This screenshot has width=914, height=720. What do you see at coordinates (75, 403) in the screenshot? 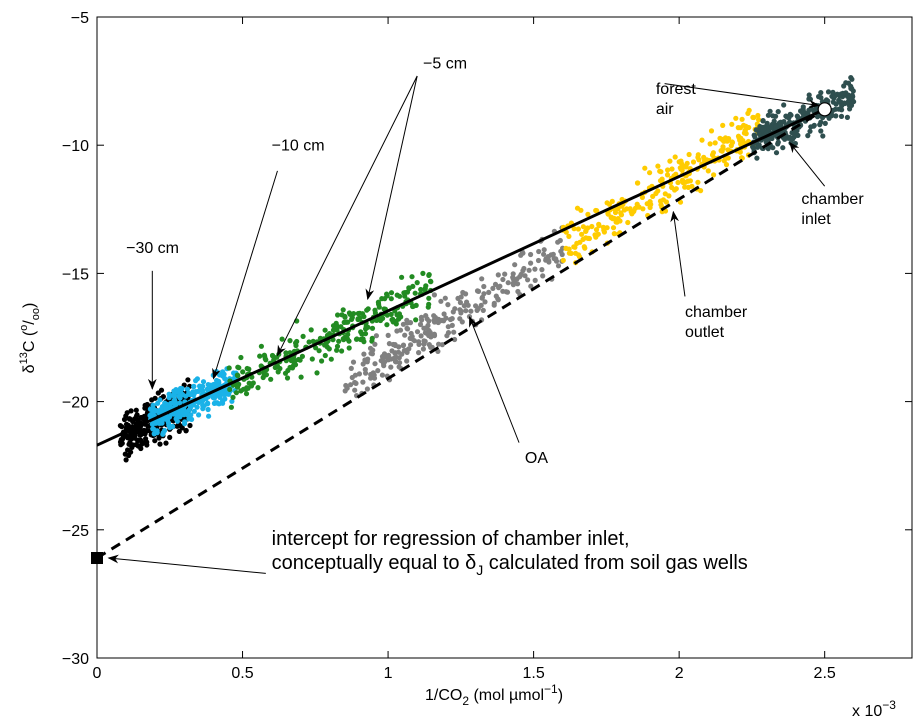
I see `y-tick-label: −20` at bounding box center [75, 403].